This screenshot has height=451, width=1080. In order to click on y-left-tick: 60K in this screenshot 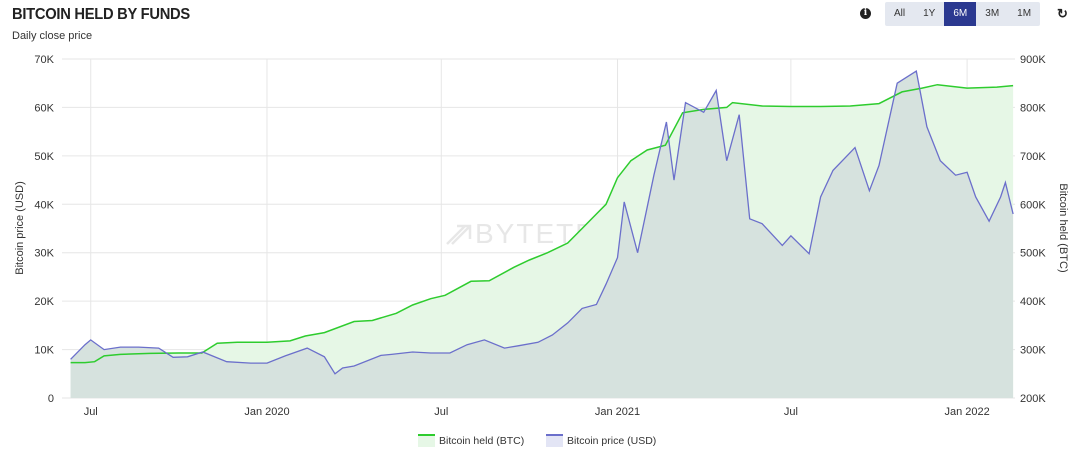, I will do `click(44, 108)`.